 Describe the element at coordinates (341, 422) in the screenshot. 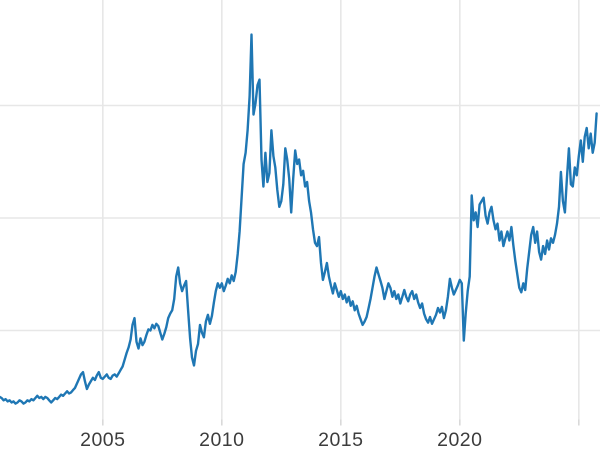

I see `x-axis-tick-marks` at that location.